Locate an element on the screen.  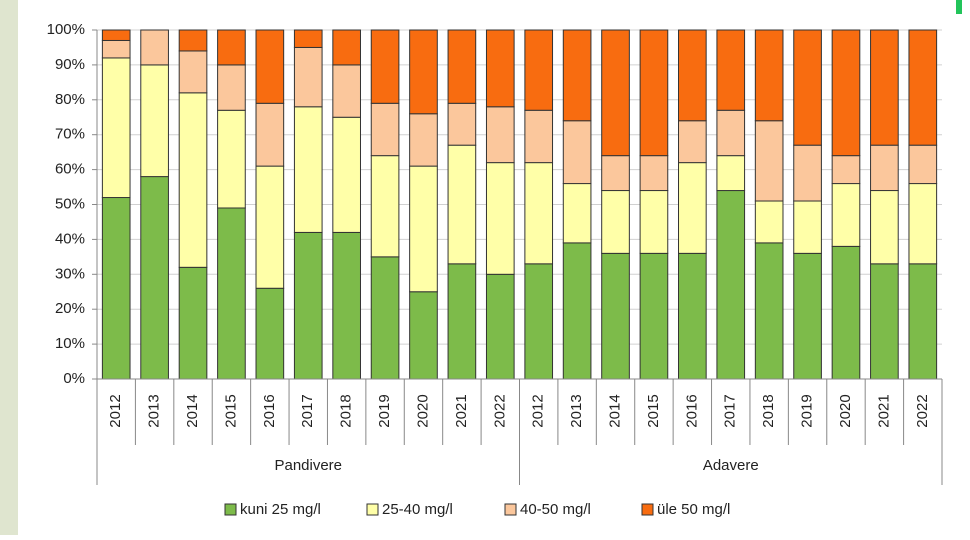
legend-label: 25-40 mg/l is located at coordinates (417, 509).